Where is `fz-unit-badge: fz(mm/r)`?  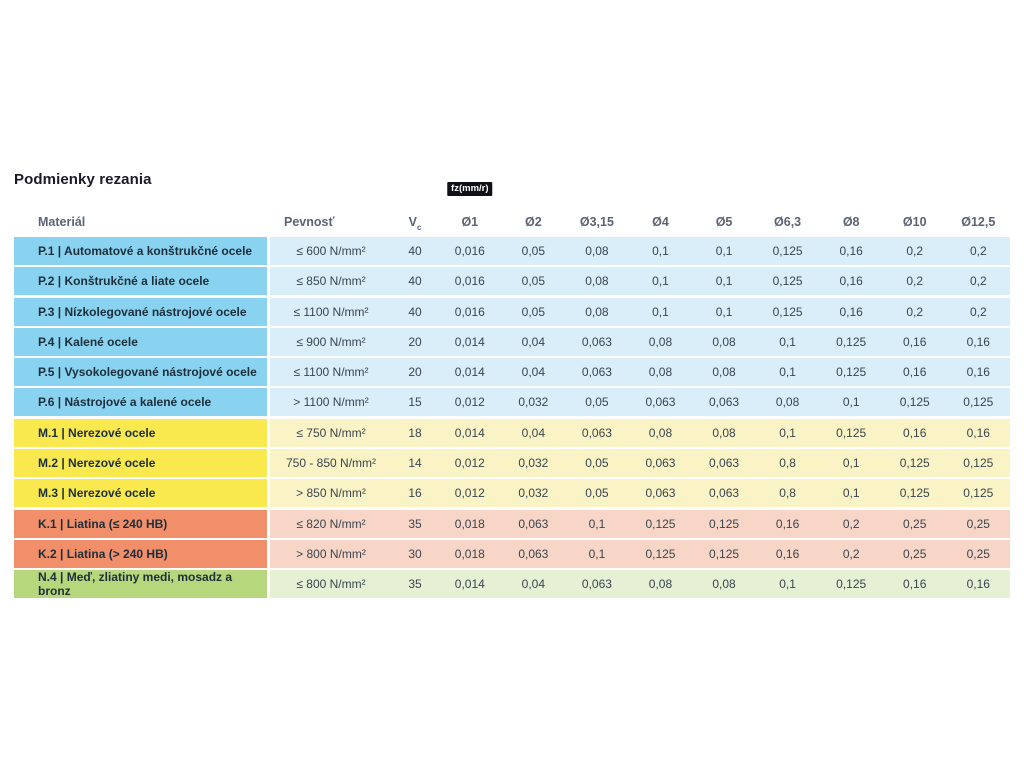
fz-unit-badge: fz(mm/r) is located at coordinates (470, 189).